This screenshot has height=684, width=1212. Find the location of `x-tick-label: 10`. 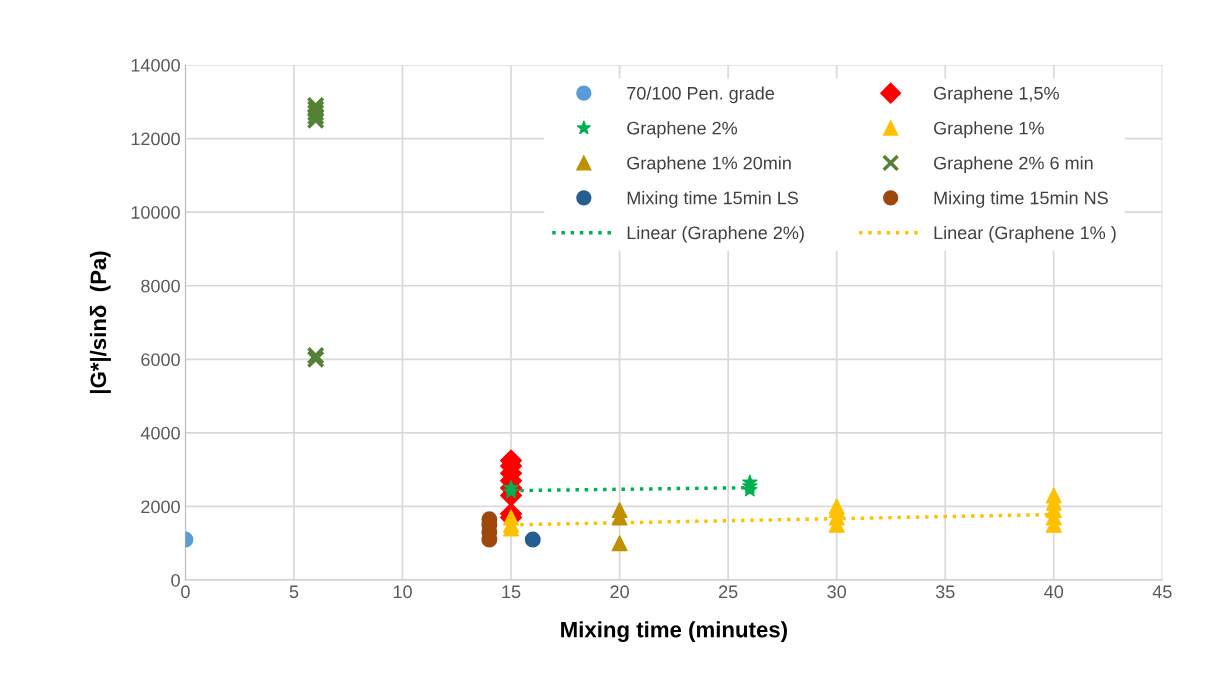

x-tick-label: 10 is located at coordinates (402, 592).